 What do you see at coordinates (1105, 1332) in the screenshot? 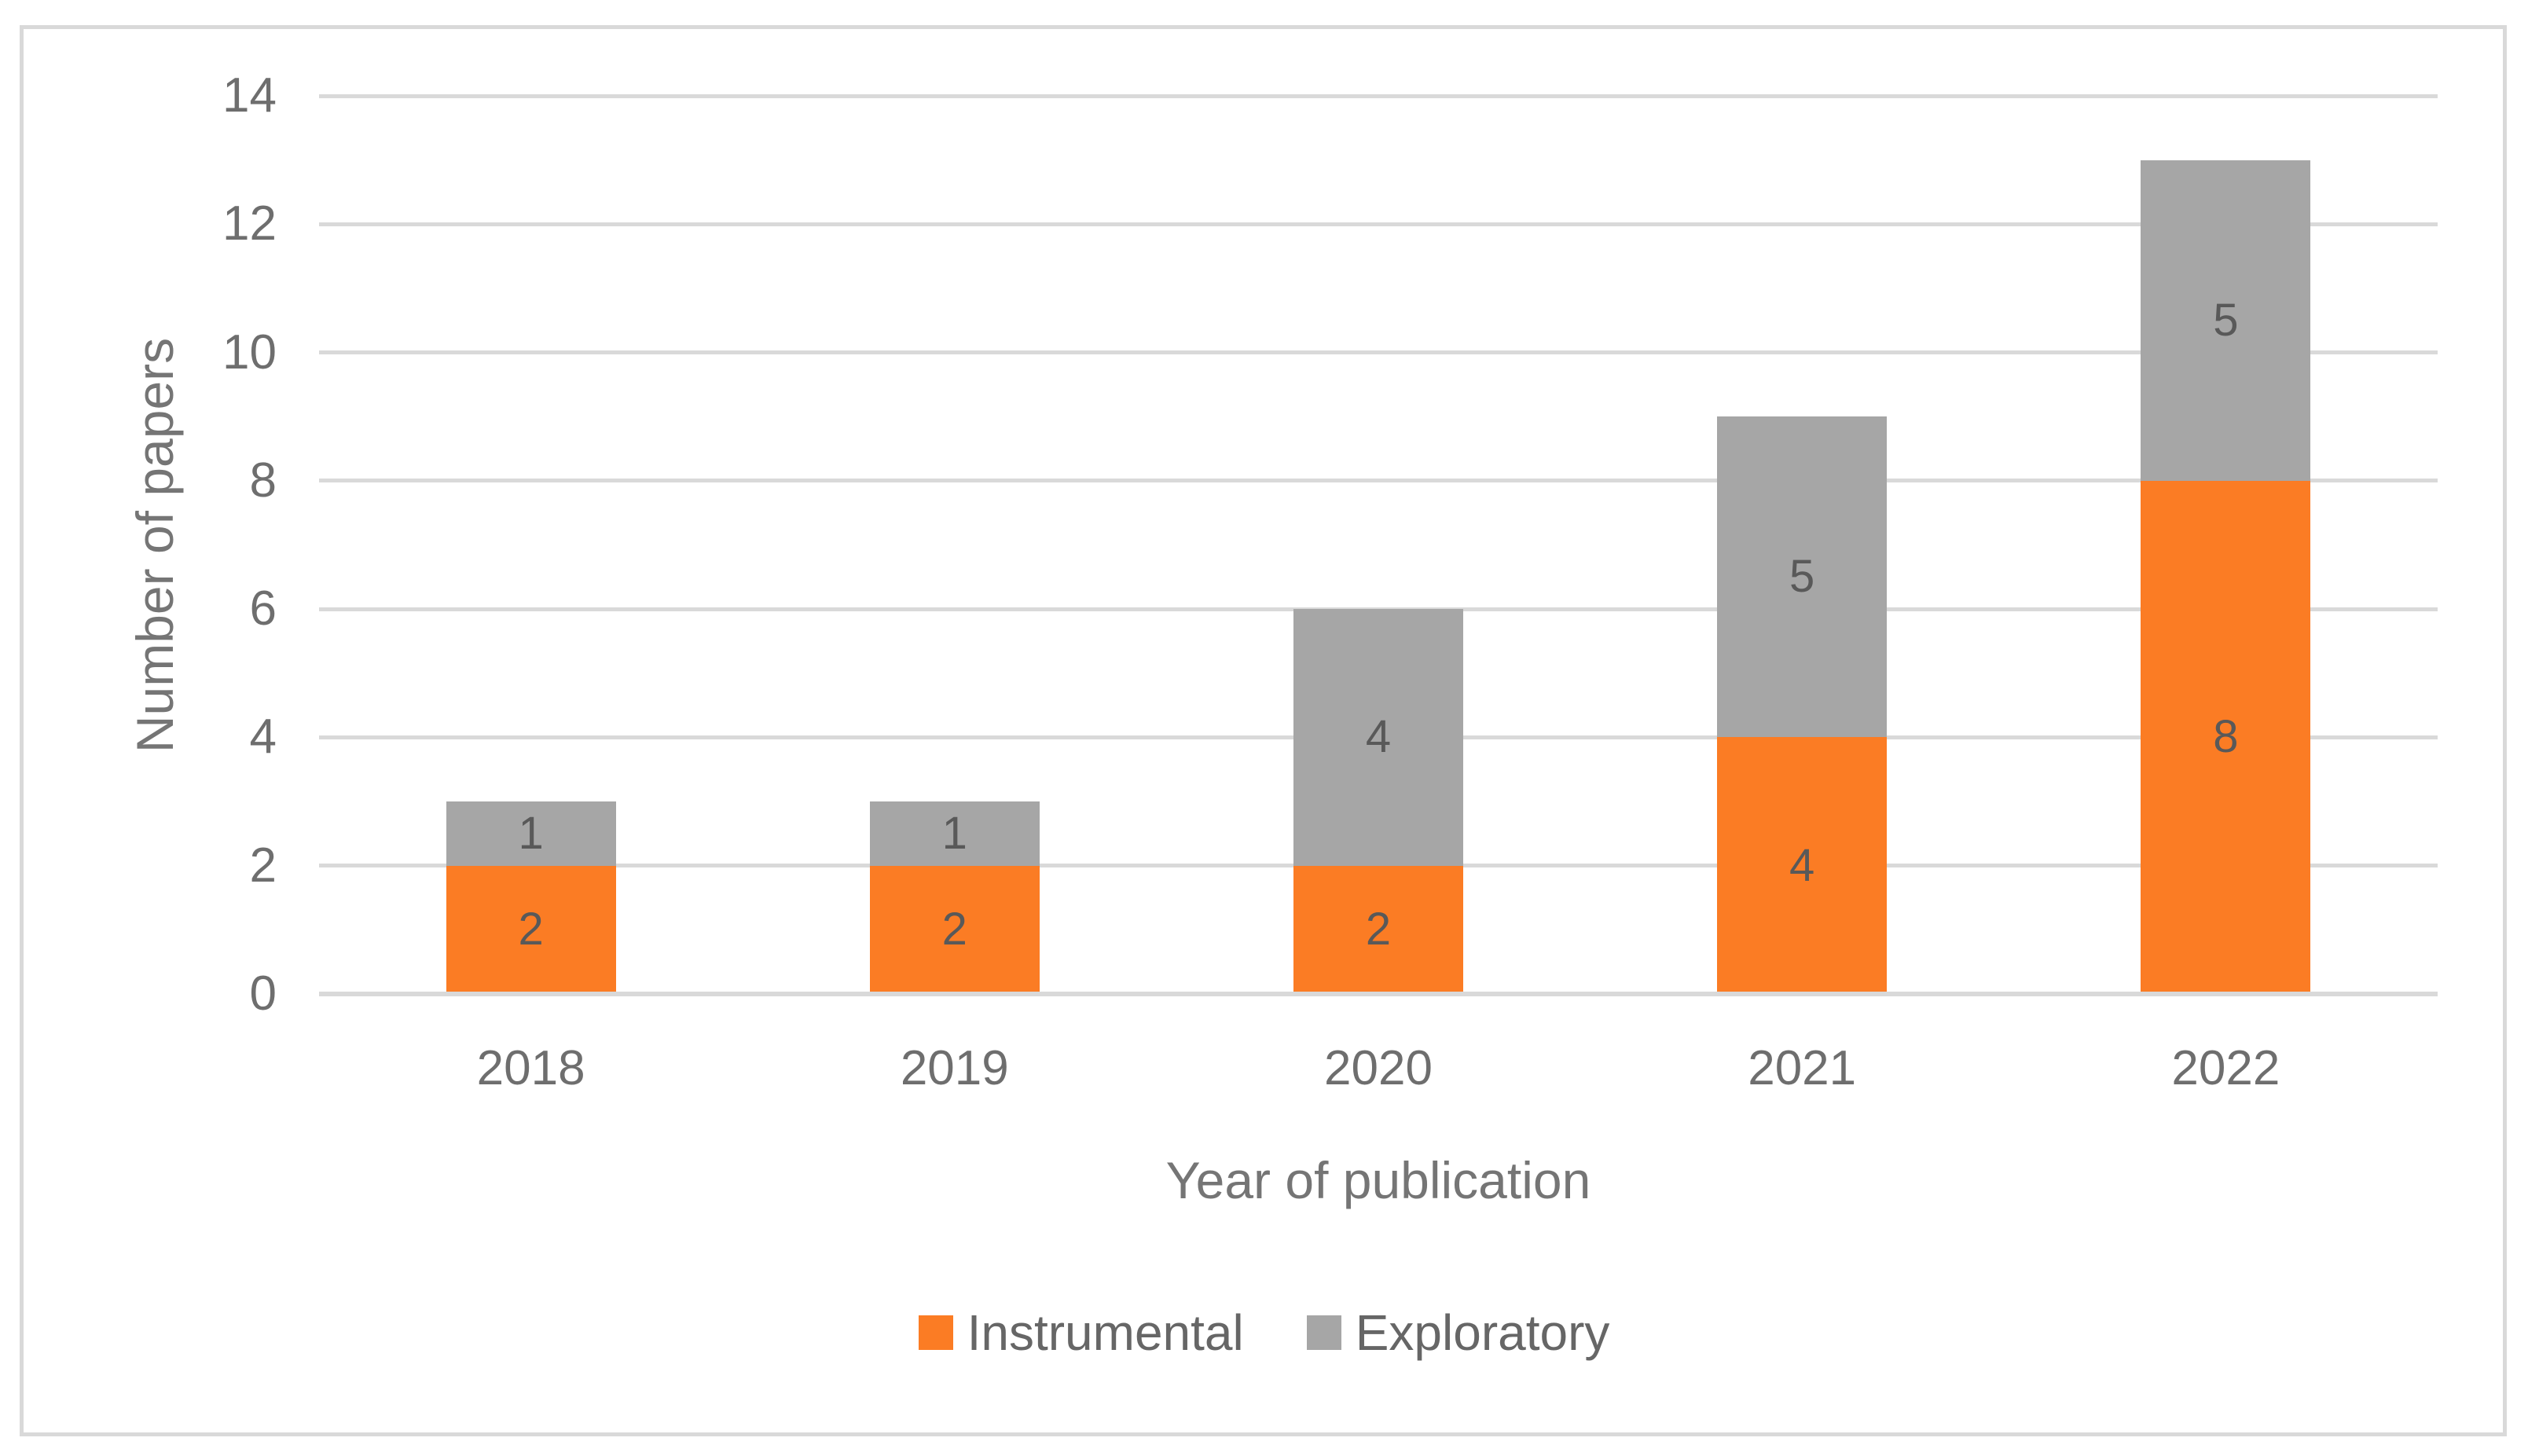
I see `legend-label: Instrumental` at bounding box center [1105, 1332].